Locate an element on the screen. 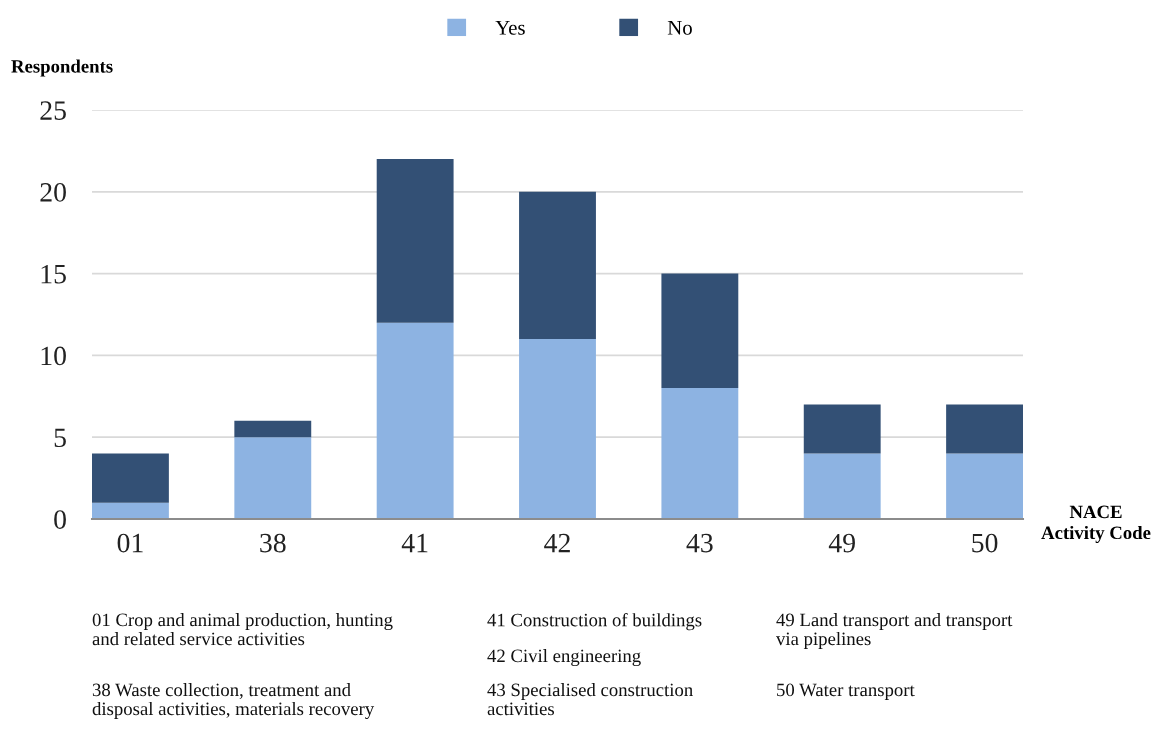  text: 01 Crop and animal production, hunting and related service activities is located at coordinates (242, 629).